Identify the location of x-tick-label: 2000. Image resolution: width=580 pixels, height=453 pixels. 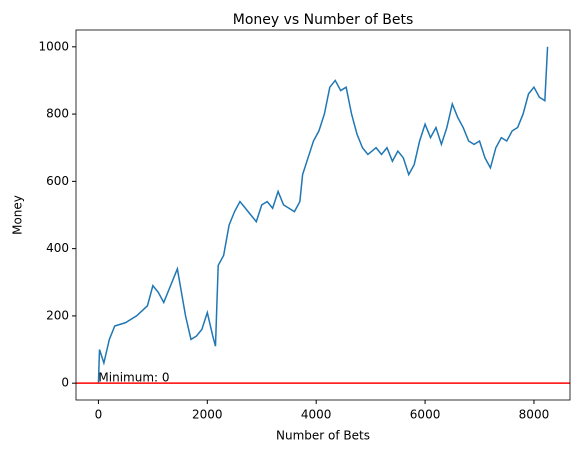
(207, 415).